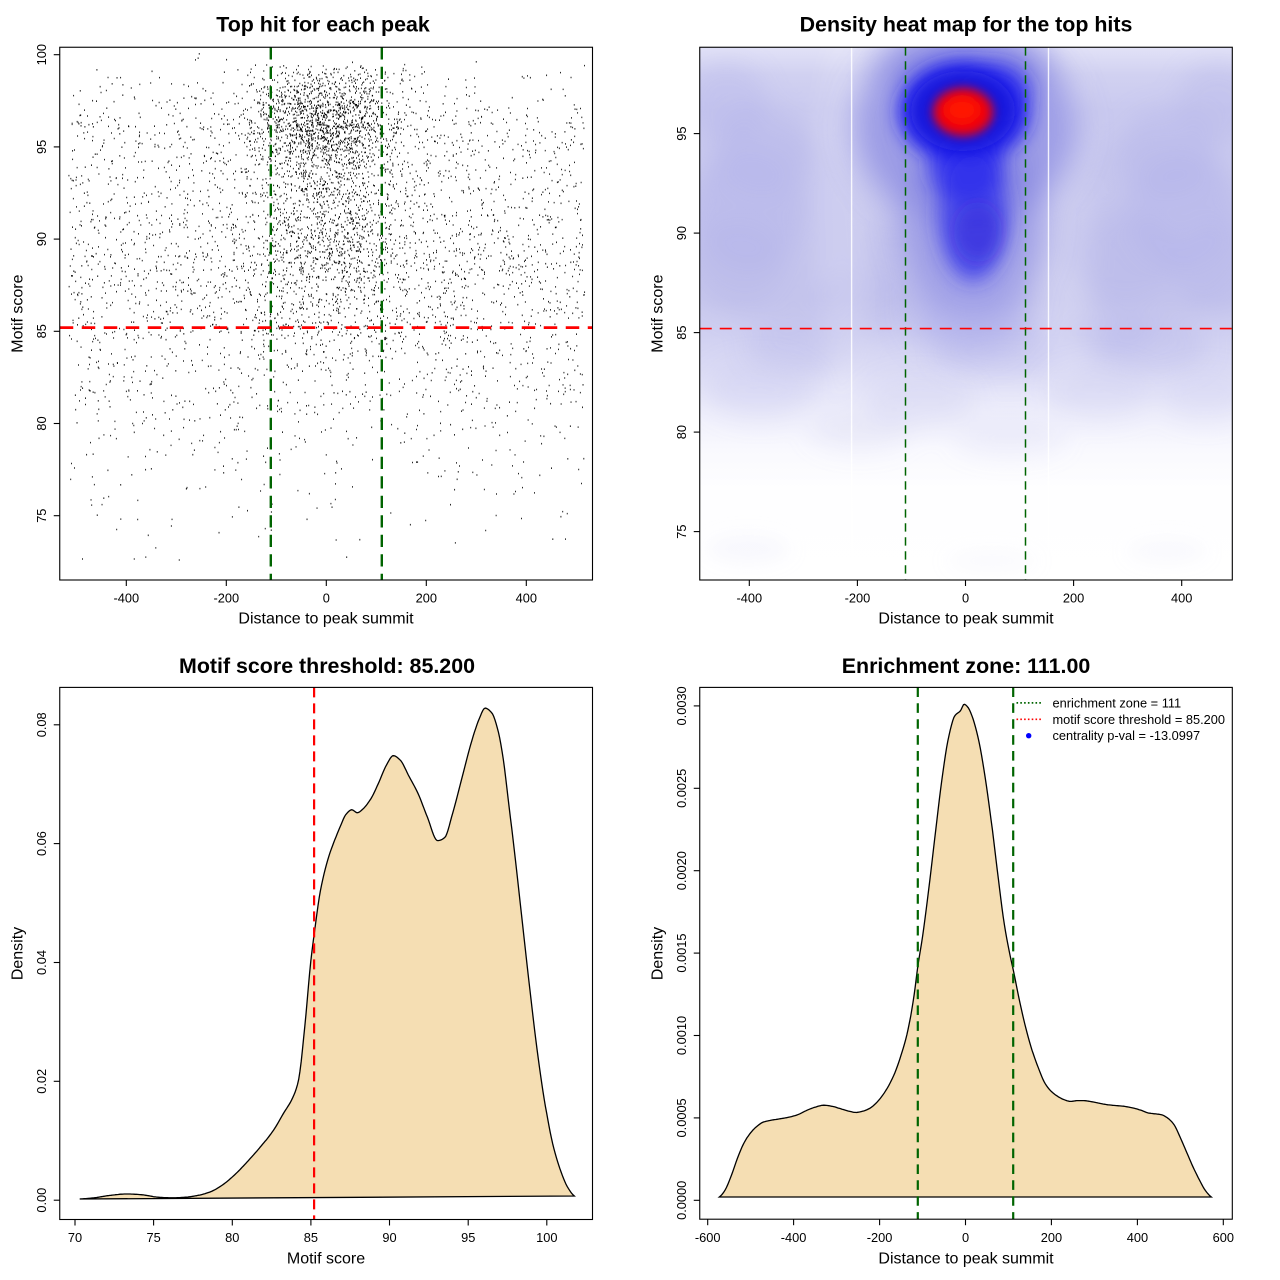  What do you see at coordinates (323, 25) in the screenshot?
I see `svg-text: Top hit for each peak` at bounding box center [323, 25].